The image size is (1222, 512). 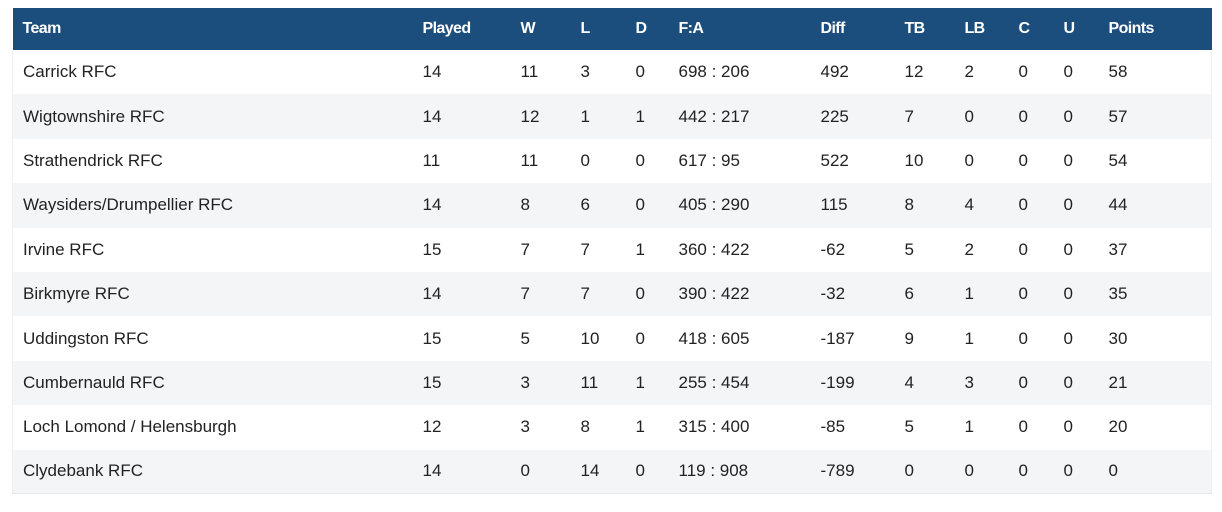 What do you see at coordinates (585, 249) in the screenshot?
I see `lost-cell: 7` at bounding box center [585, 249].